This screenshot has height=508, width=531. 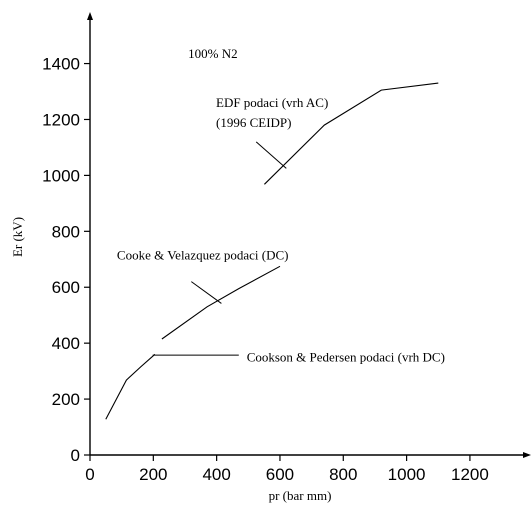 I want to click on annotation-label: 100% N2, so click(x=212, y=53).